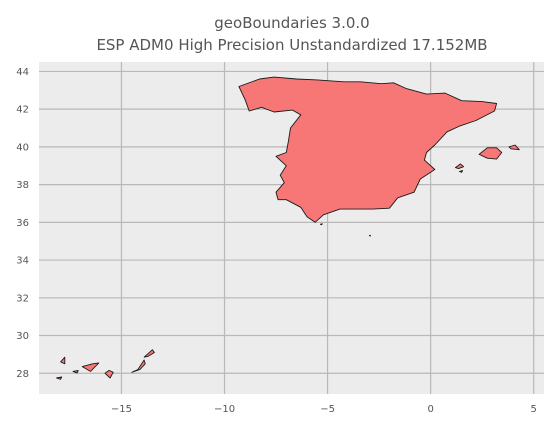 Image resolution: width=556 pixels, height=433 pixels. Describe the element at coordinates (430, 409) in the screenshot. I see `x-tick-label: 0` at that location.